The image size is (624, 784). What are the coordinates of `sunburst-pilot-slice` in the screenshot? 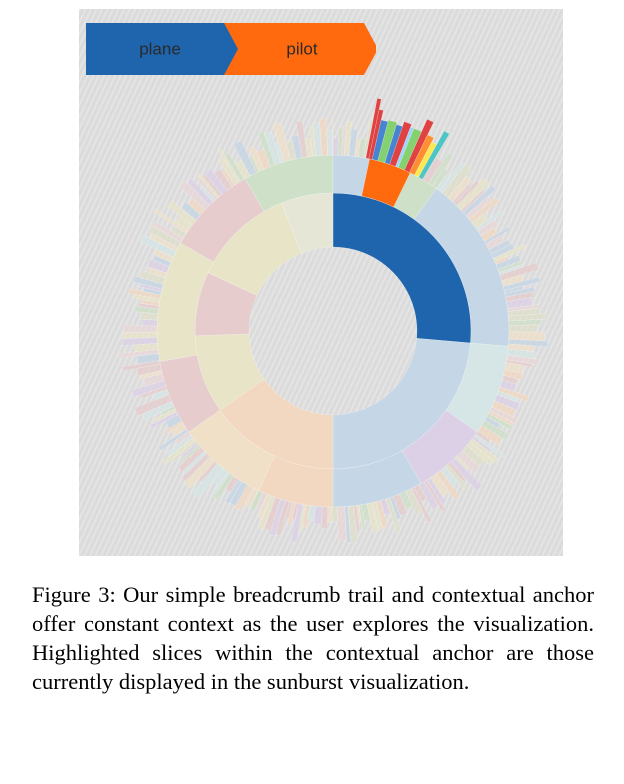 It's located at (386, 183).